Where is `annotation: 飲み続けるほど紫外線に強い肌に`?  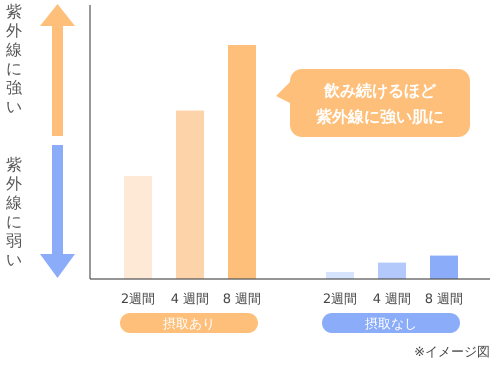 annotation: 飲み続けるほど紫外線に強い肌に is located at coordinates (379, 103).